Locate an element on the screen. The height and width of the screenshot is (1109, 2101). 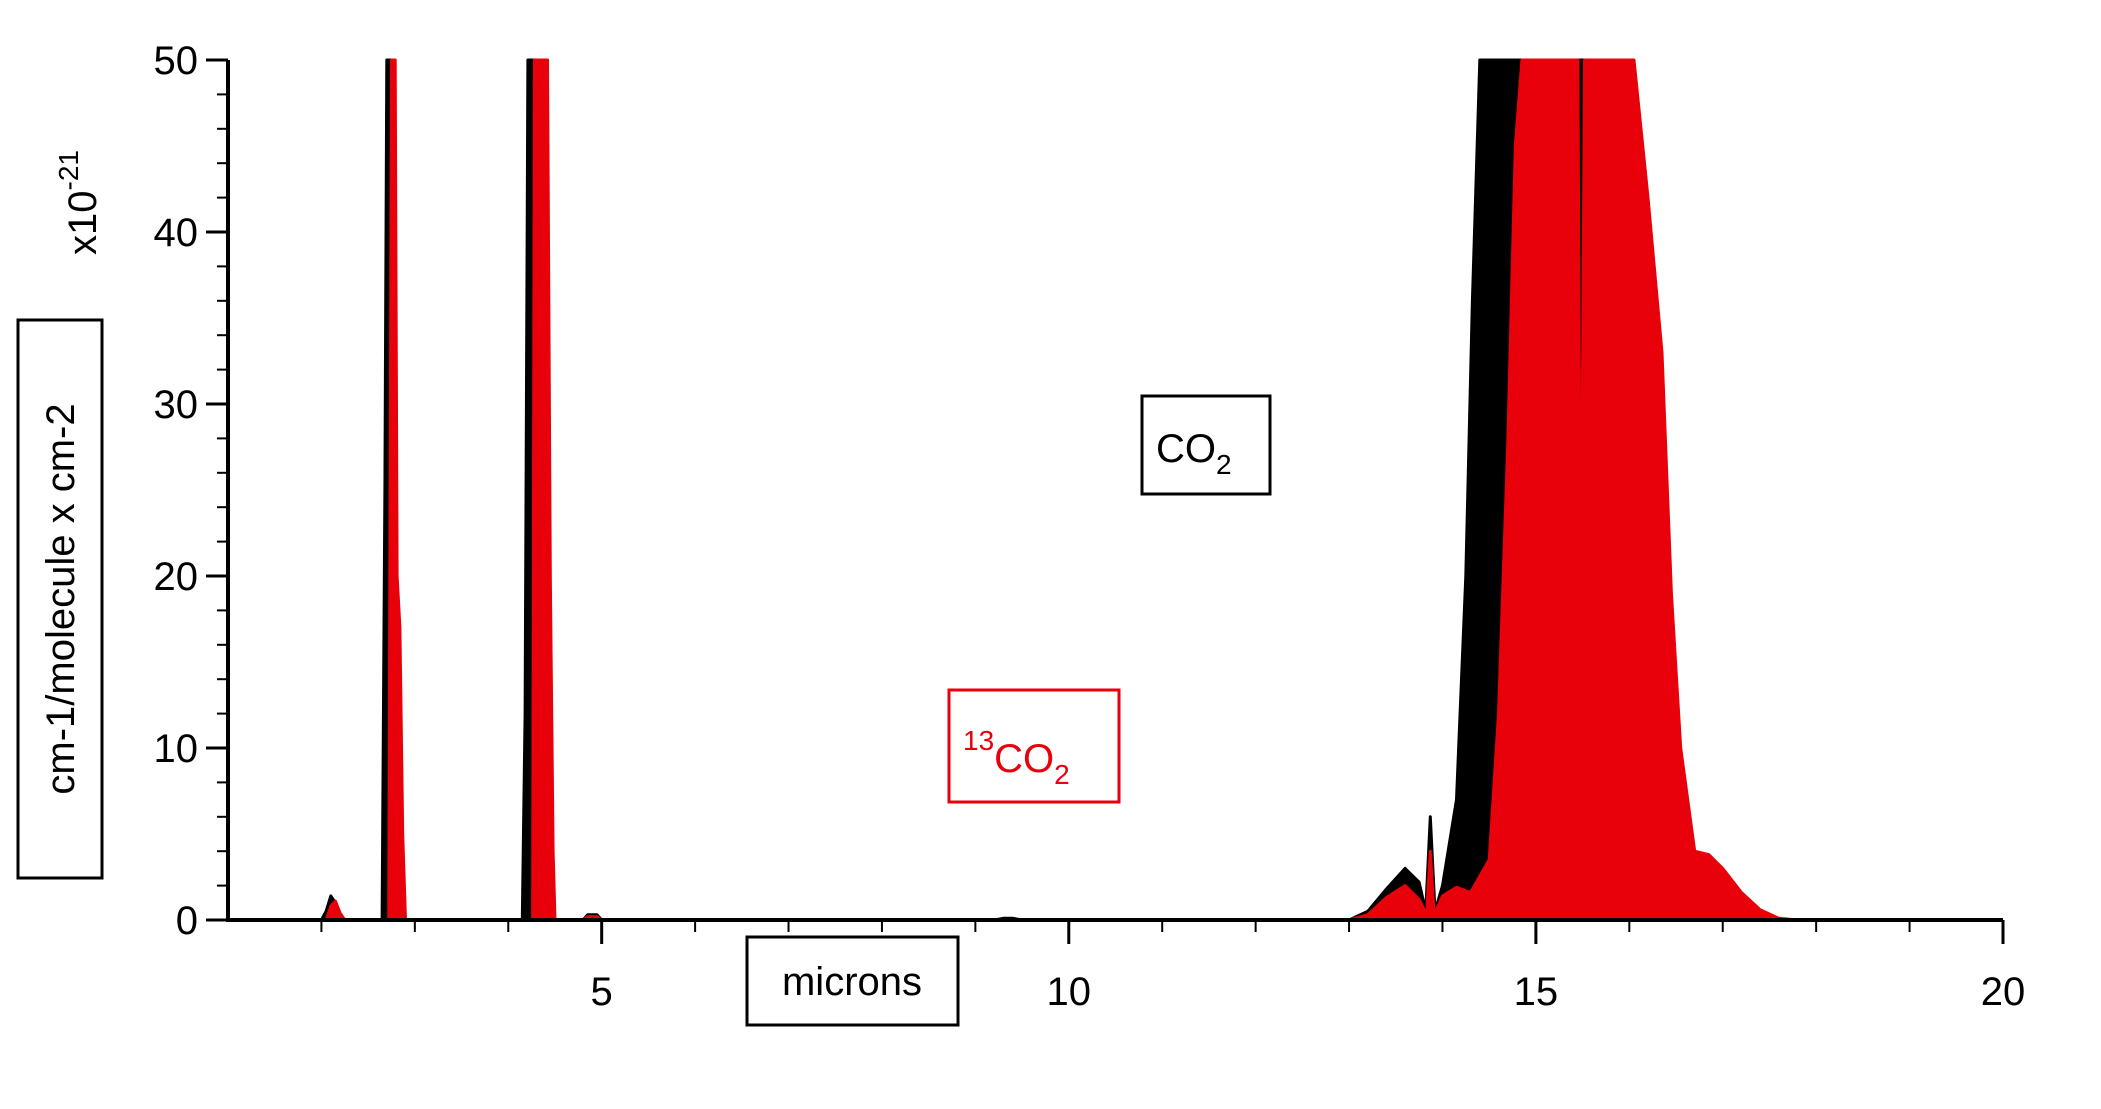
x-axis-label: microns is located at coordinates (852, 982).